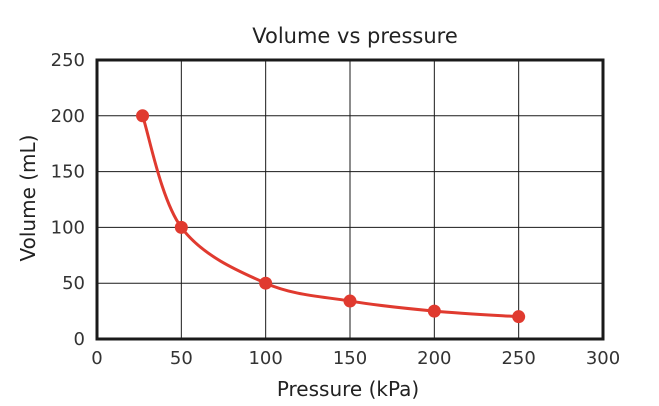 The width and height of the screenshot is (659, 406). Describe the element at coordinates (68, 227) in the screenshot. I see `y-tick-label: 100` at that location.